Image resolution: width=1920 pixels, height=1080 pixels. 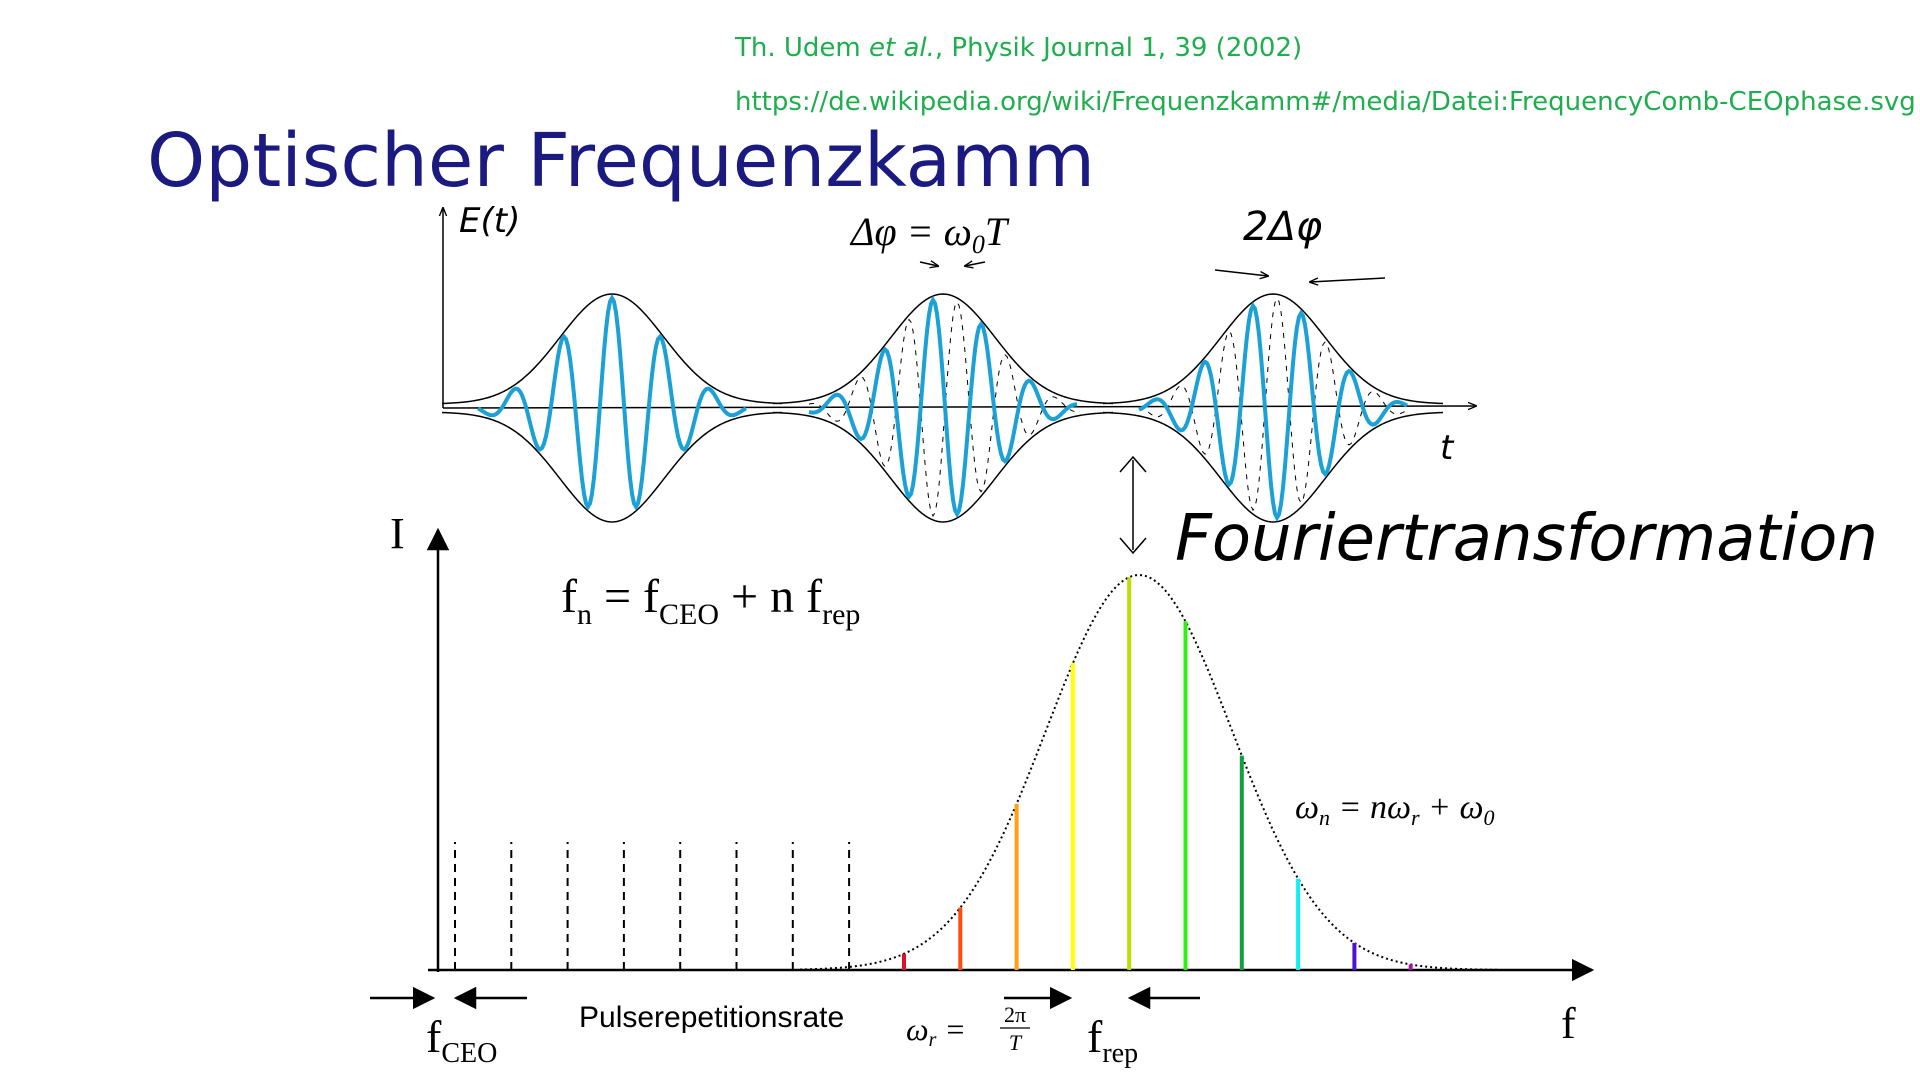 What do you see at coordinates (397, 533) in the screenshot?
I see `axis-label: I` at bounding box center [397, 533].